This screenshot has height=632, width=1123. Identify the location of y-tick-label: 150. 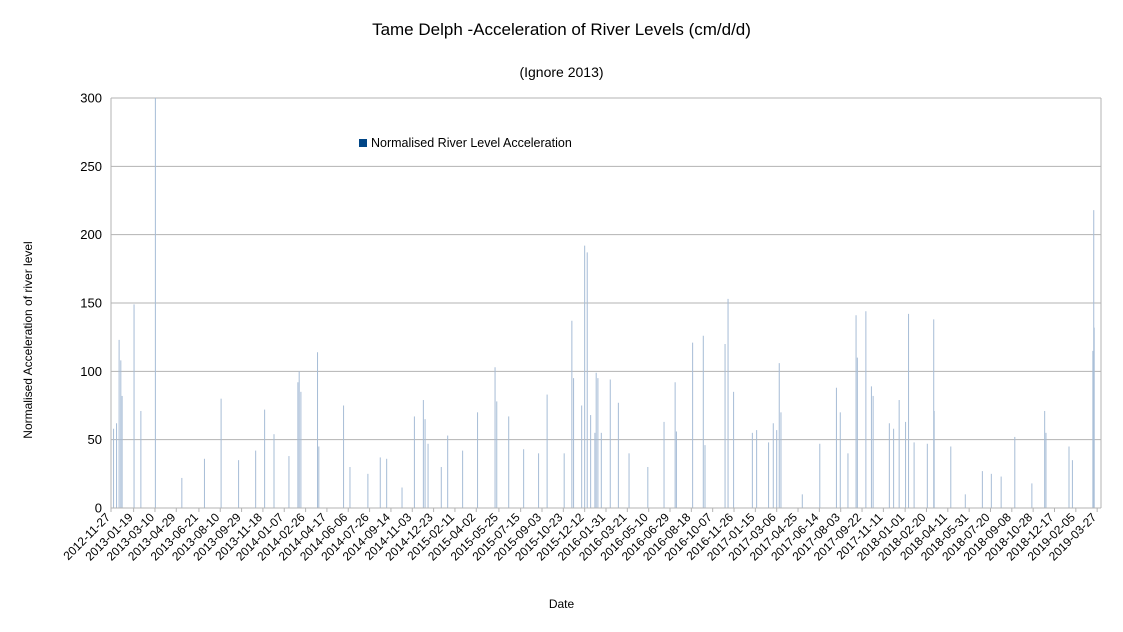
(91, 303).